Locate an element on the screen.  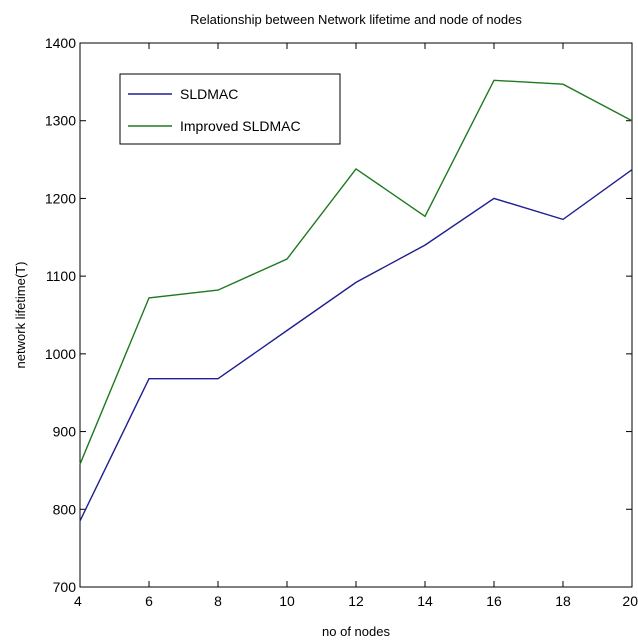
x-axis-label: no of nodes is located at coordinates (356, 631).